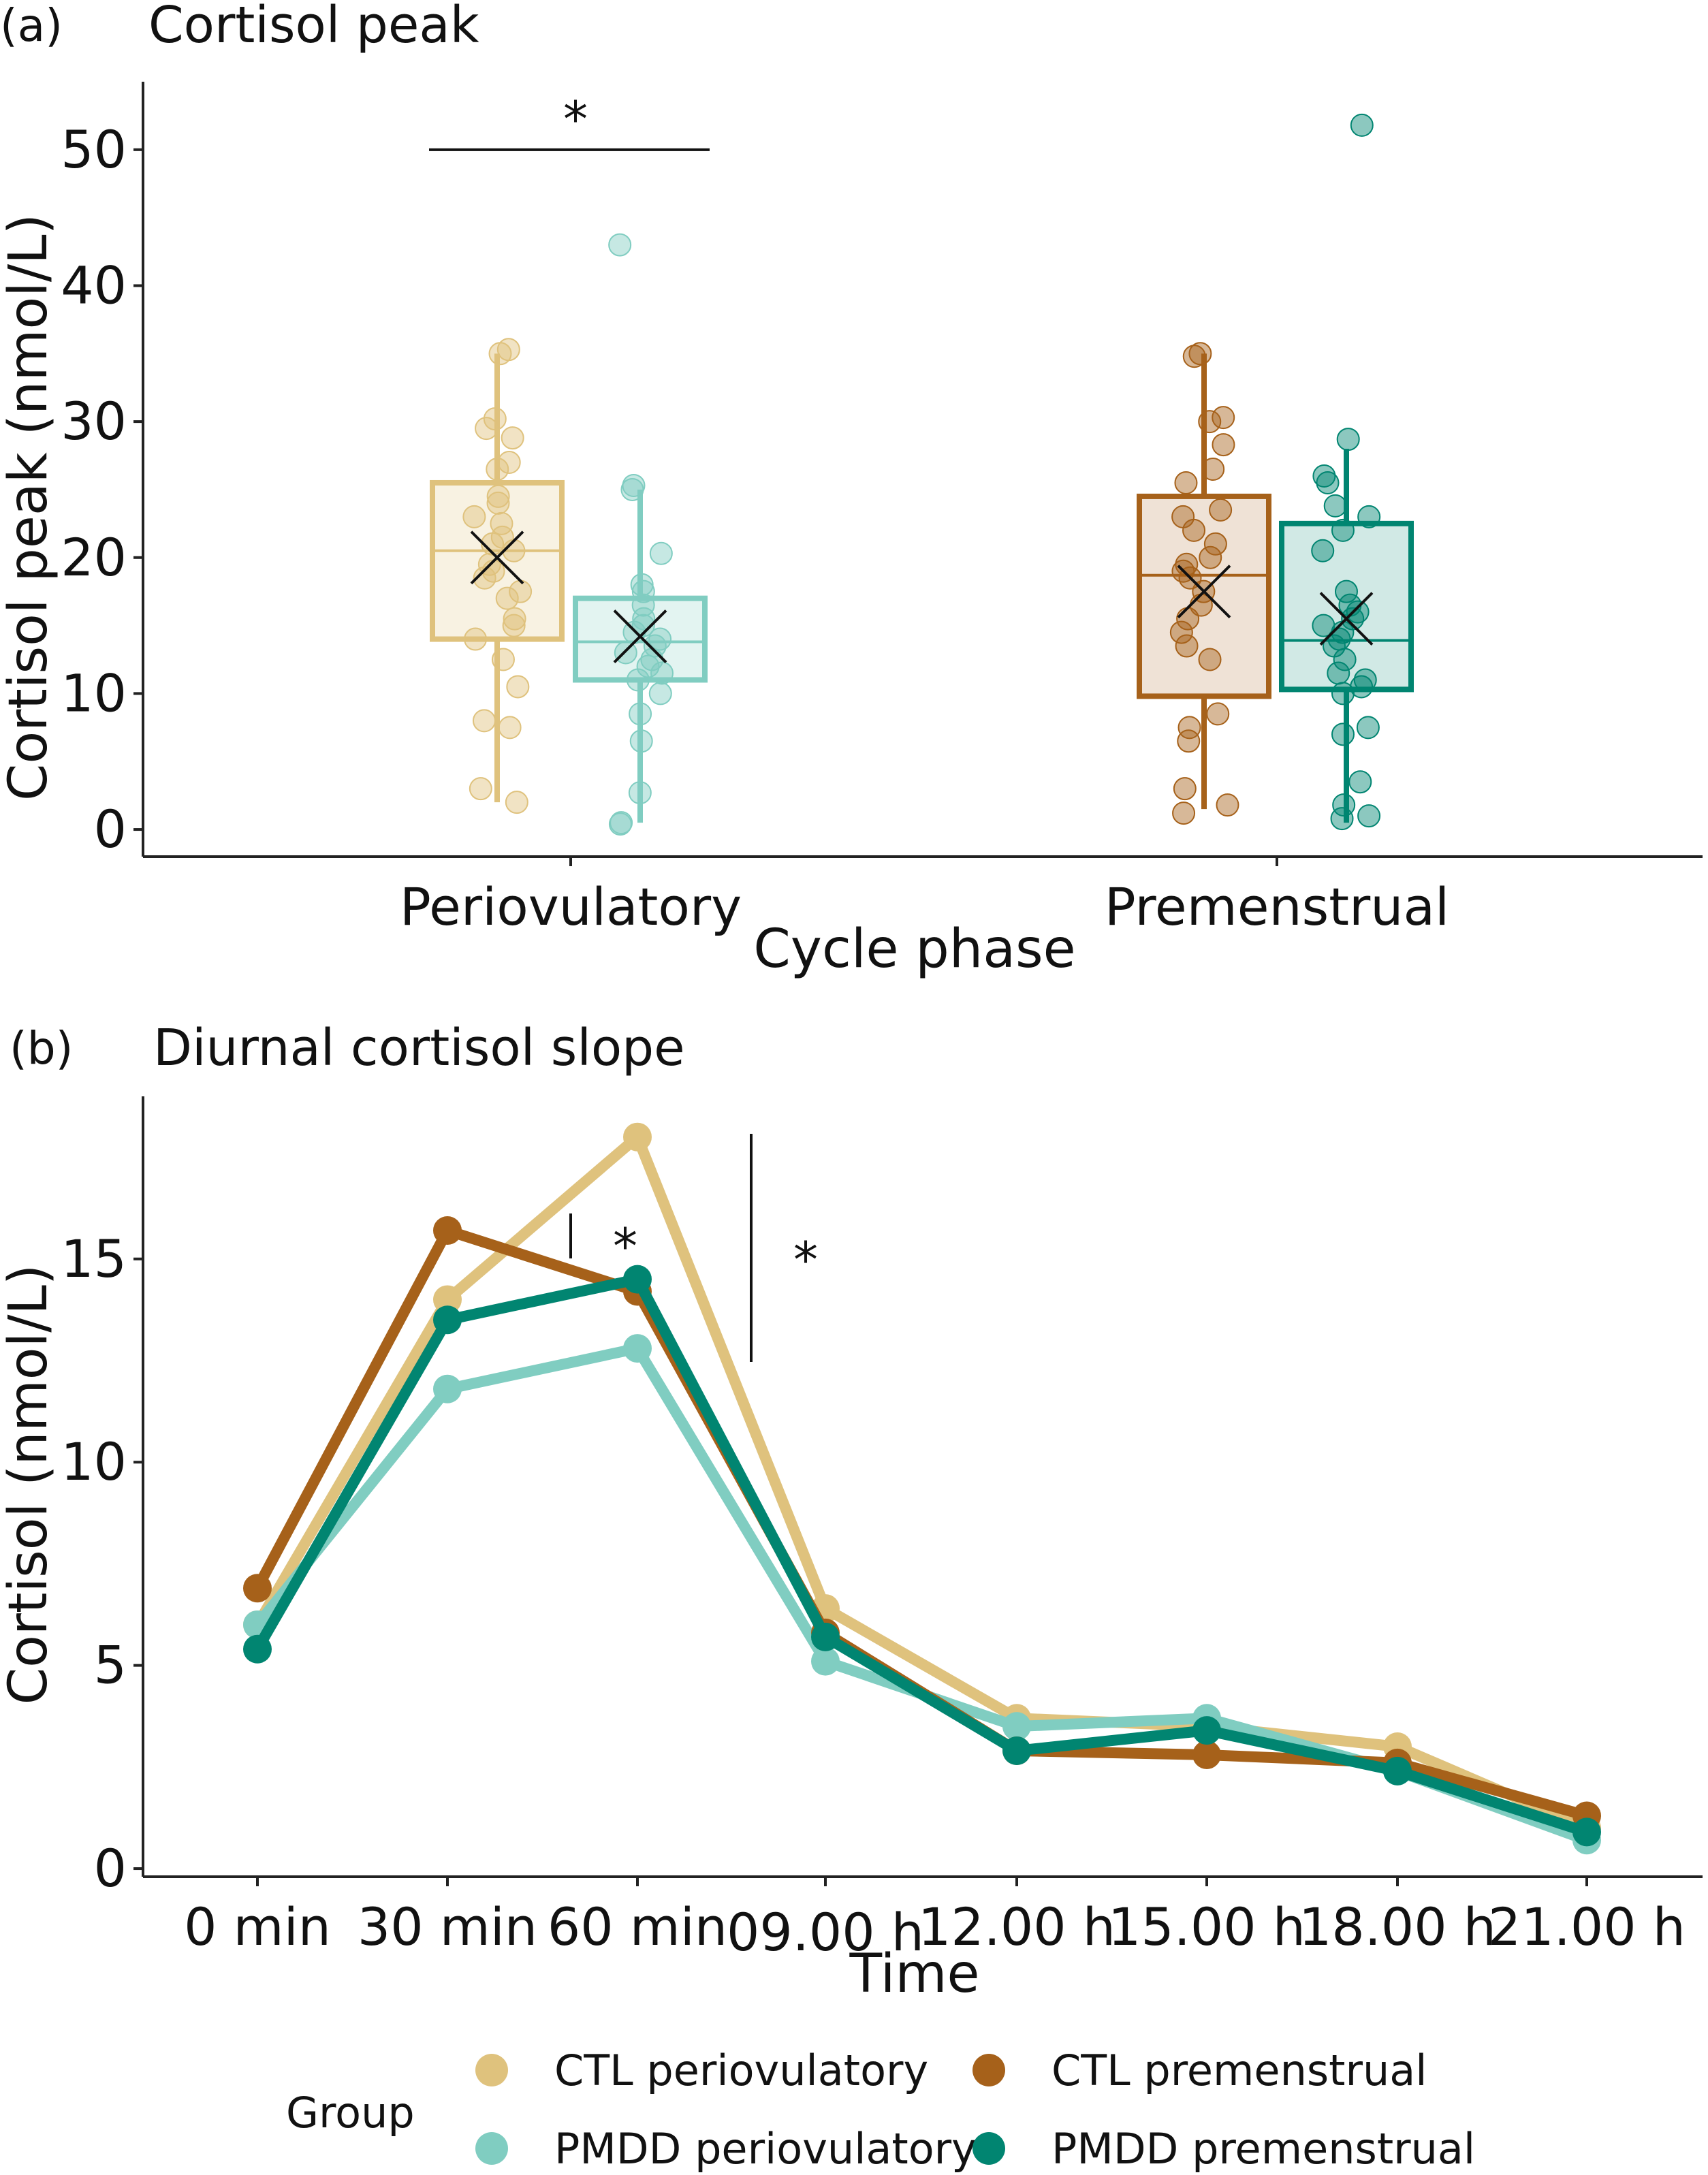 Image resolution: width=1708 pixels, height=2175 pixels. I want to click on panel-b-y-tick-label: 15, so click(94, 1259).